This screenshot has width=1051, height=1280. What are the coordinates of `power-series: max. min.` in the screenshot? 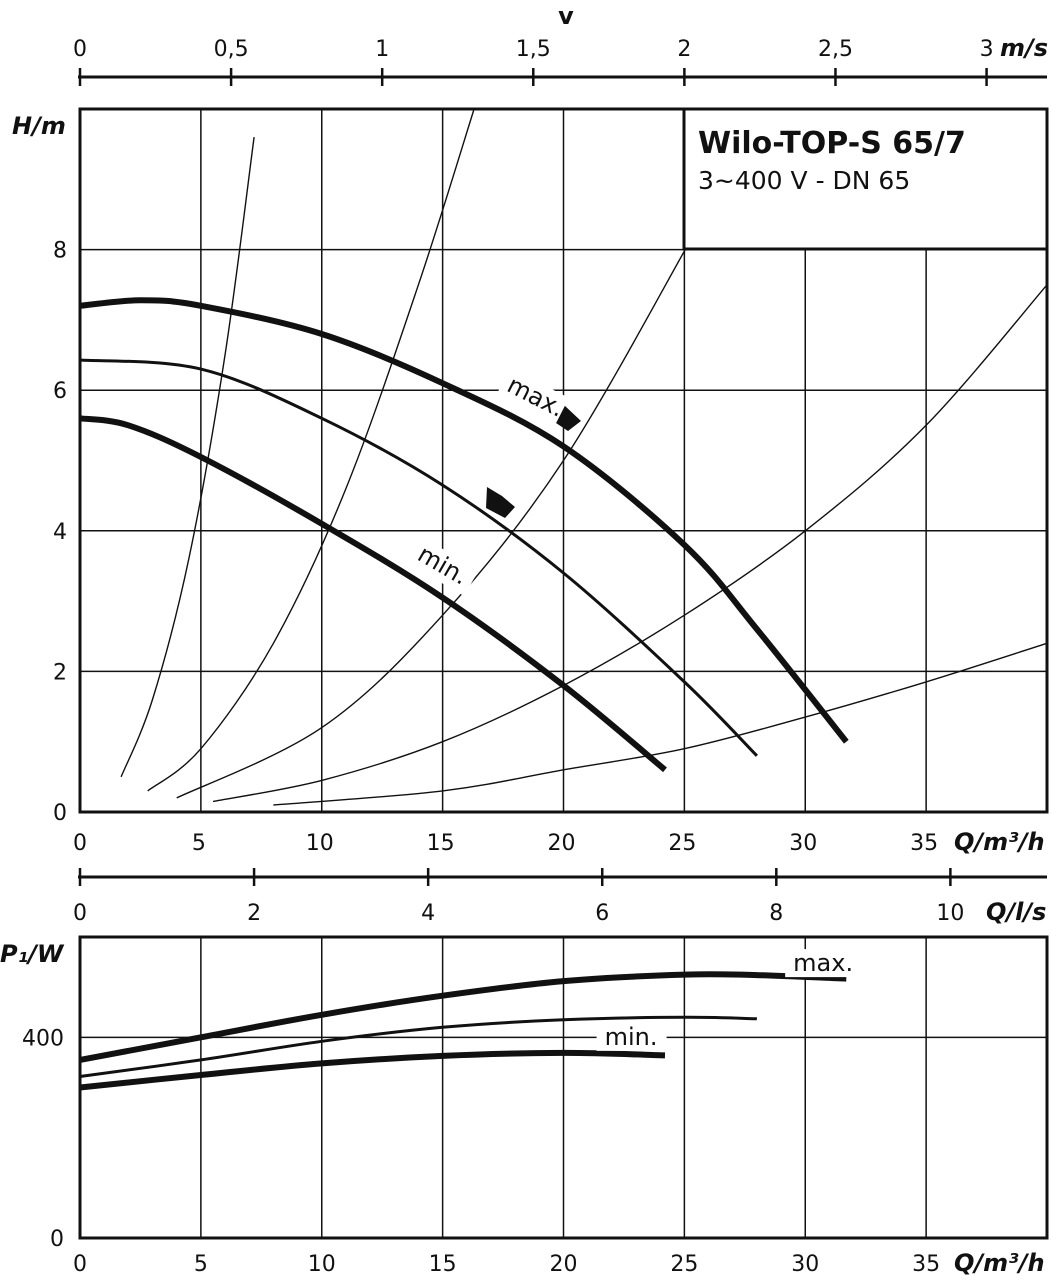 It's located at (467, 1020).